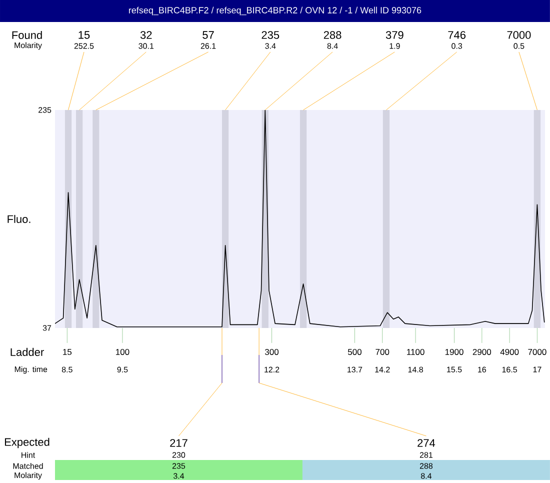  I want to click on text: 500, so click(355, 351).